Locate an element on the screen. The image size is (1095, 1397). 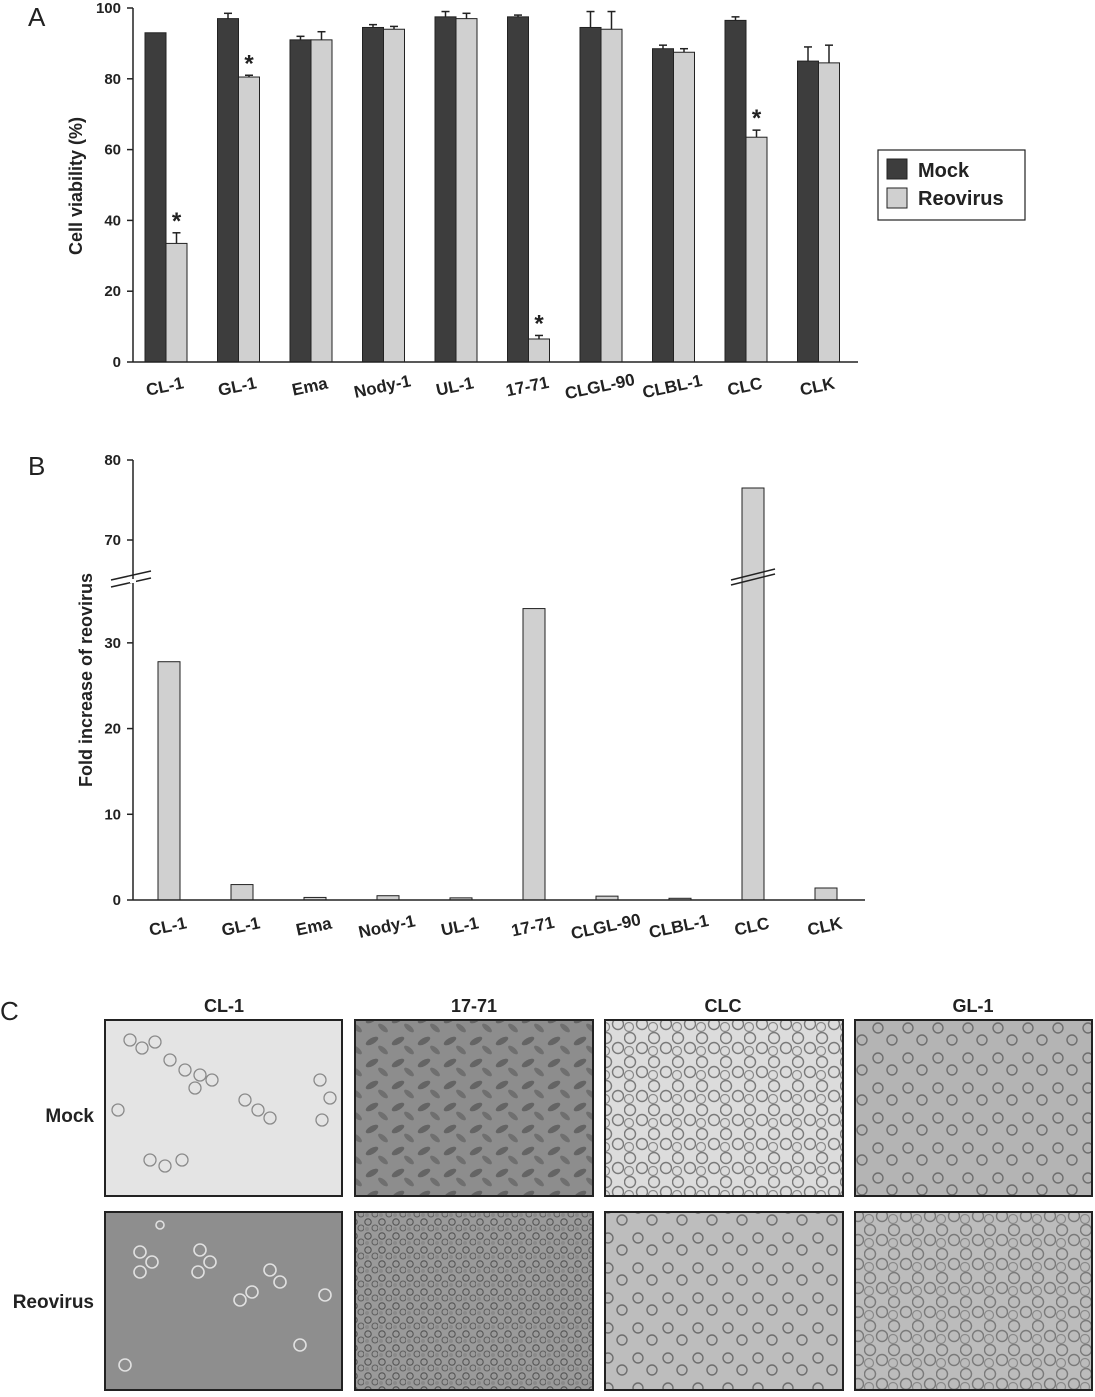
micrograph-clc-mock is located at coordinates (724, 1108).